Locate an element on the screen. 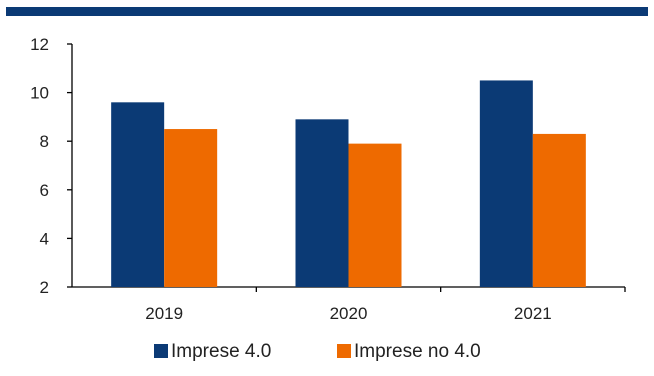  x-tick-label: 2021 is located at coordinates (533, 313).